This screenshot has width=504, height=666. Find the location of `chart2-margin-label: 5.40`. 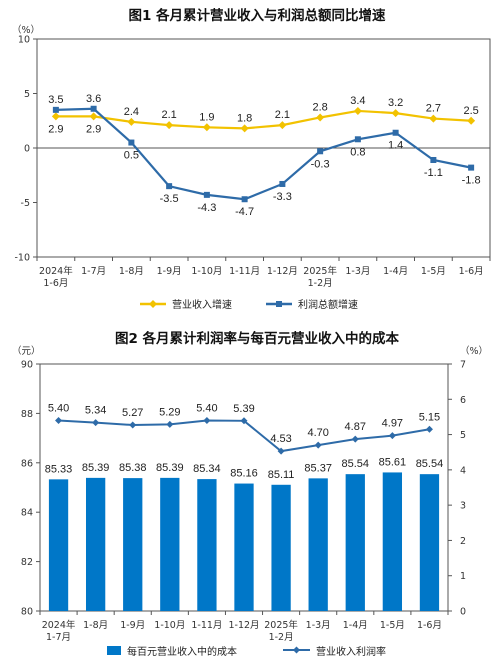

chart2-margin-label: 5.40 is located at coordinates (58, 408).